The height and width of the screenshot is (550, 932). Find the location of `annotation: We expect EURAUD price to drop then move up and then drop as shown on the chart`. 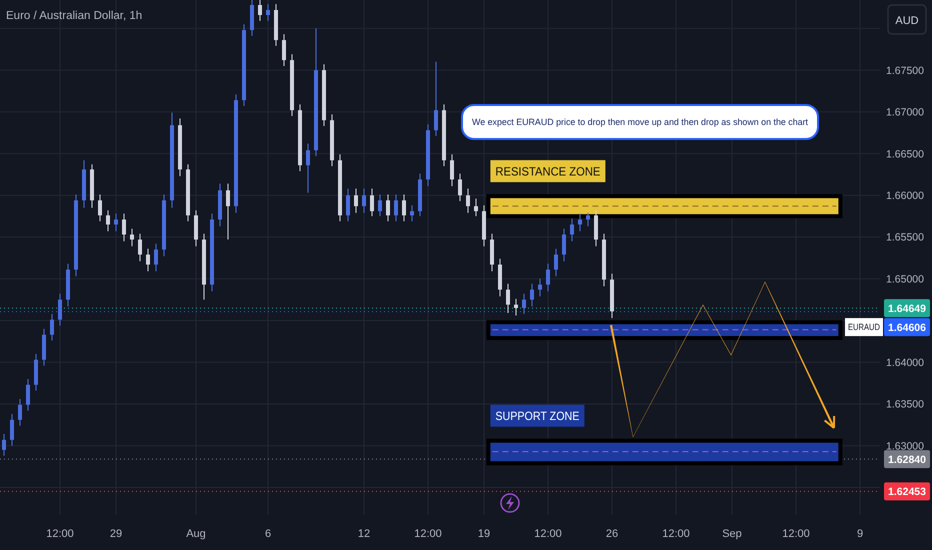

annotation: We expect EURAUD price to drop then move up and then drop as shown on the chart is located at coordinates (643, 122).